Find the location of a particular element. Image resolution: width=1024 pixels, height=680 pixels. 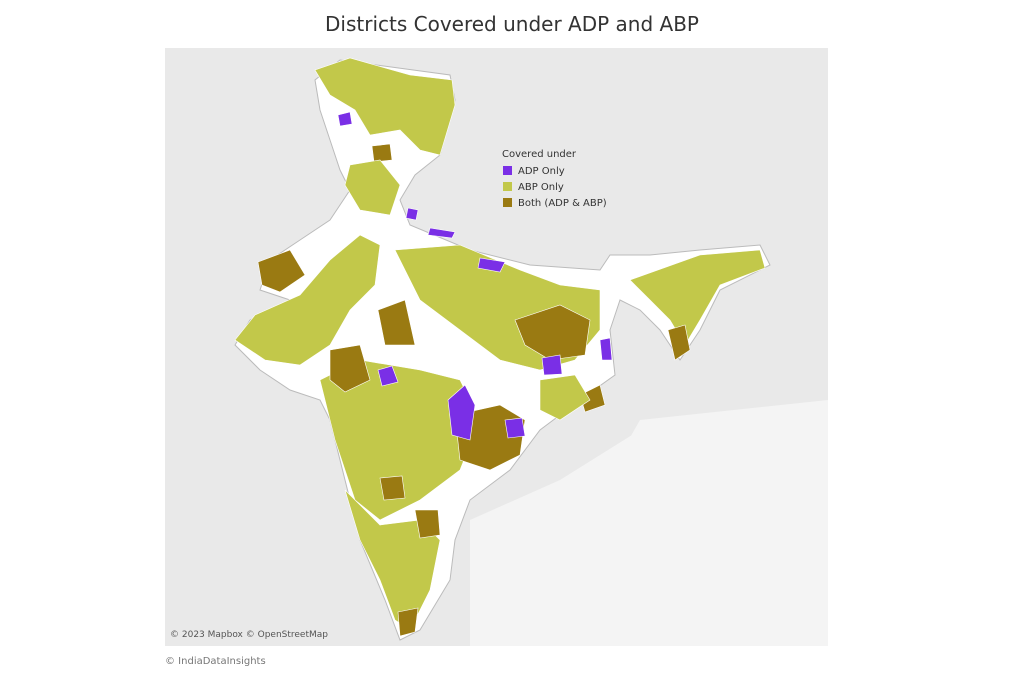

legend-title: Covered under is located at coordinates (539, 154).